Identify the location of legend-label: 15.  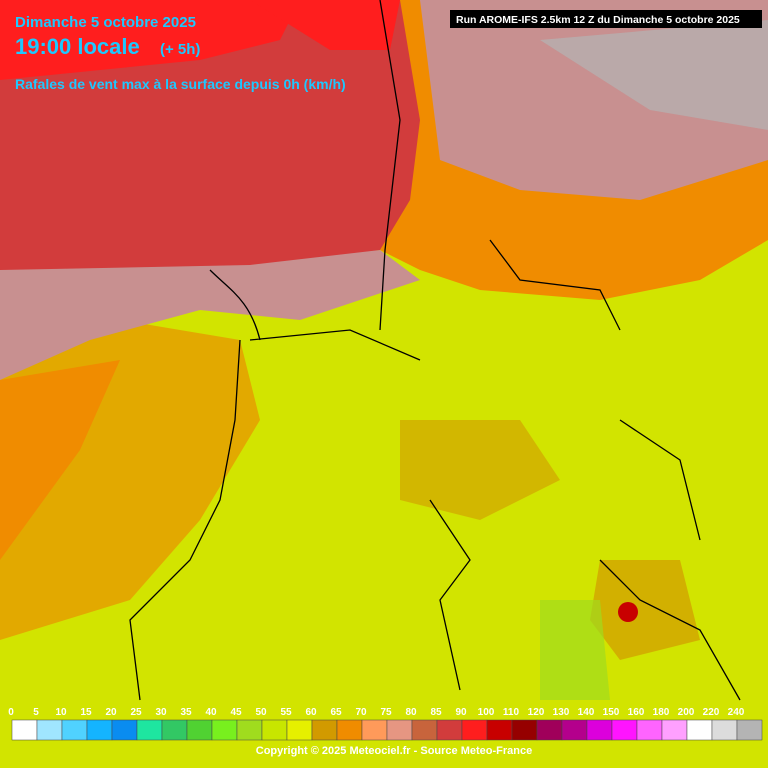
(86, 712).